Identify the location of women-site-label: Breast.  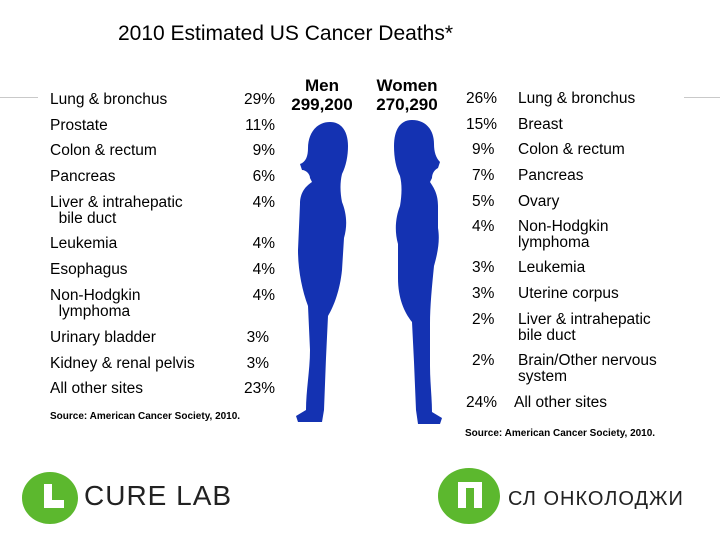
(540, 124).